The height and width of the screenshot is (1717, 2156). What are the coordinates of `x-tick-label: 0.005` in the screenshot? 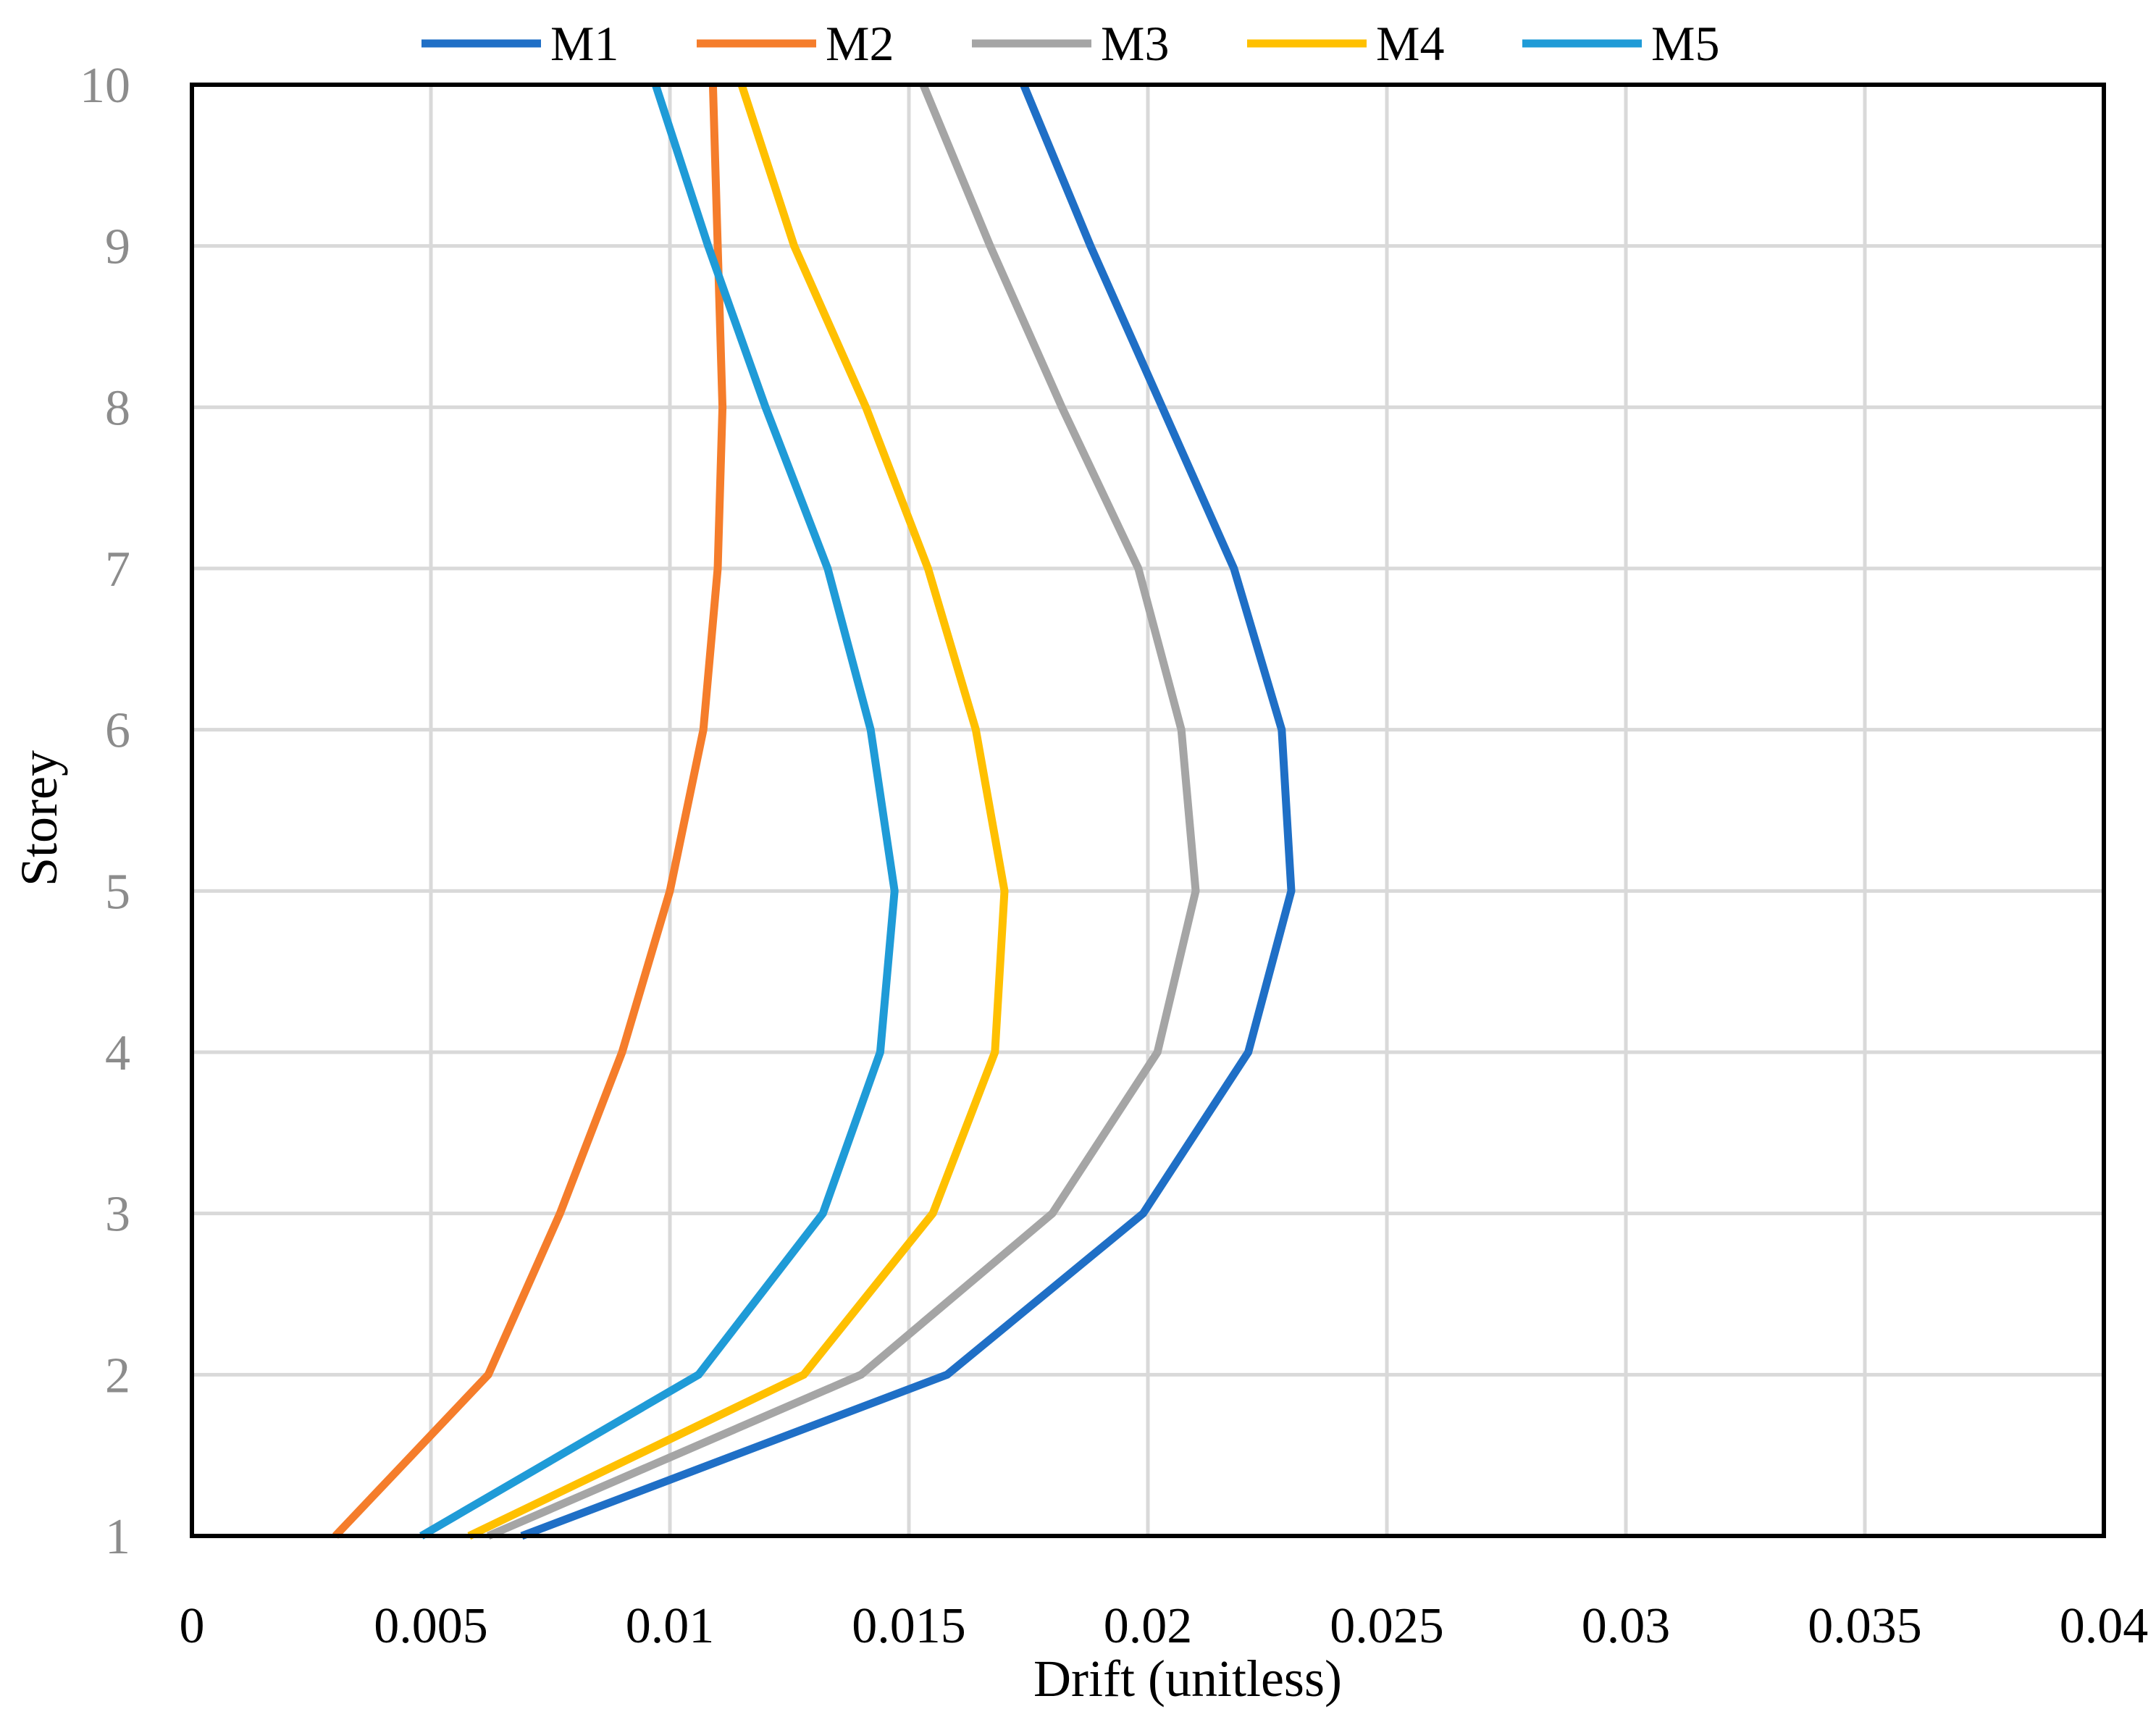 It's located at (431, 1626).